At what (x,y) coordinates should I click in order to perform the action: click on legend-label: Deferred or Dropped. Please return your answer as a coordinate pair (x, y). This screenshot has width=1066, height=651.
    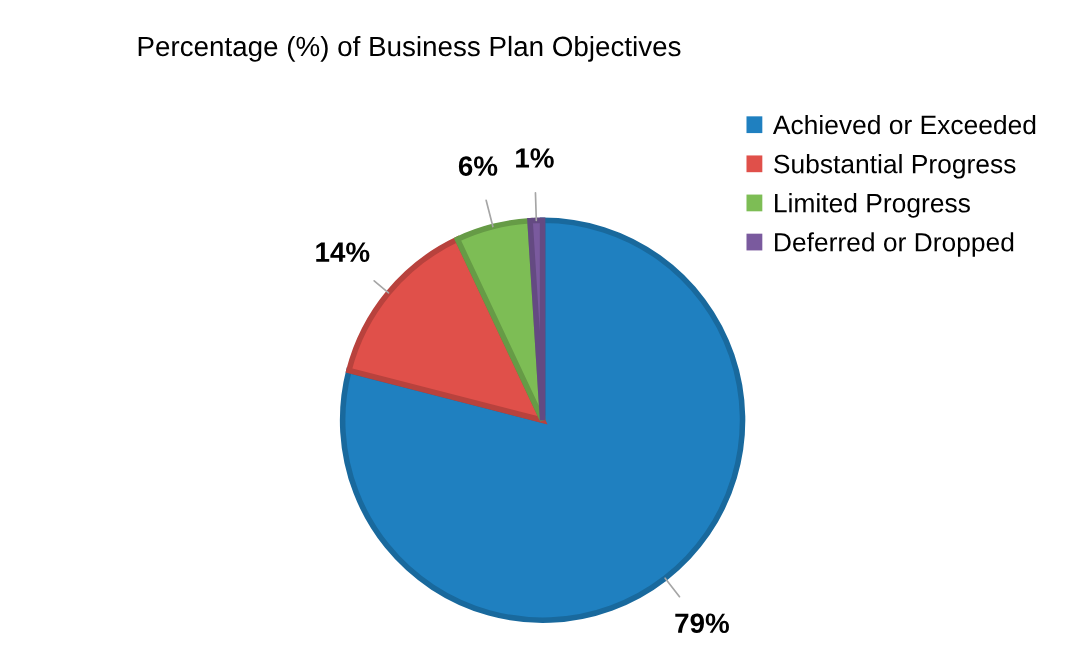
    Looking at the image, I should click on (894, 244).